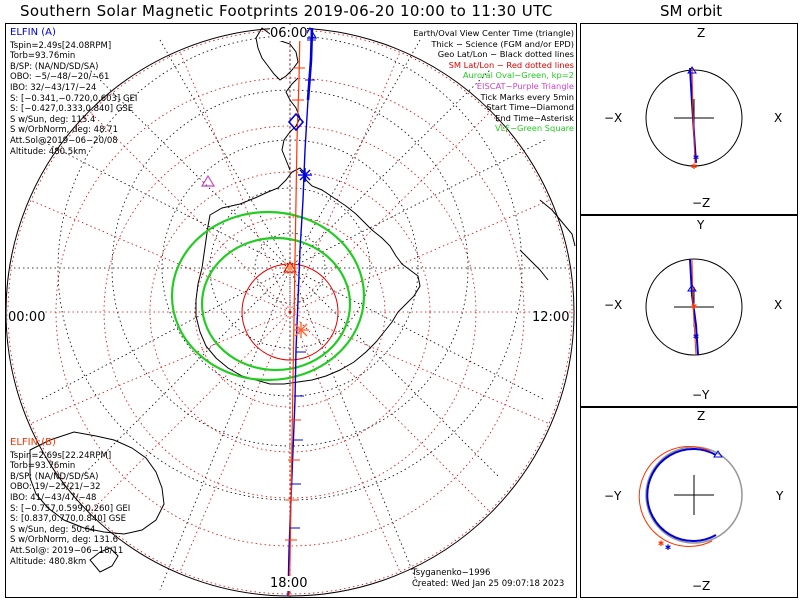 The image size is (800, 600). What do you see at coordinates (613, 496) in the screenshot?
I see `orbit-yz-label-left: −Y` at bounding box center [613, 496].